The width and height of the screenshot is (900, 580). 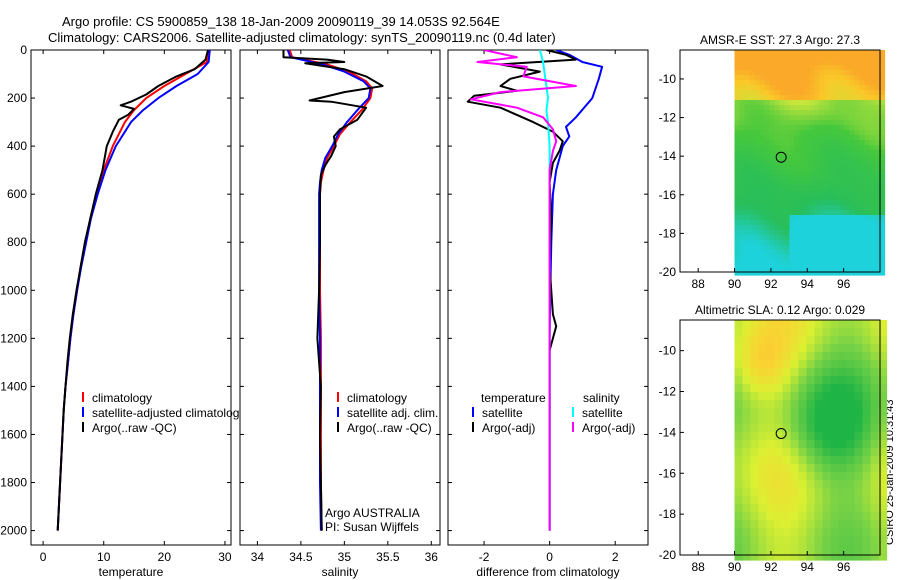 I want to click on sla_map-xtick-label: 92, so click(x=771, y=567).